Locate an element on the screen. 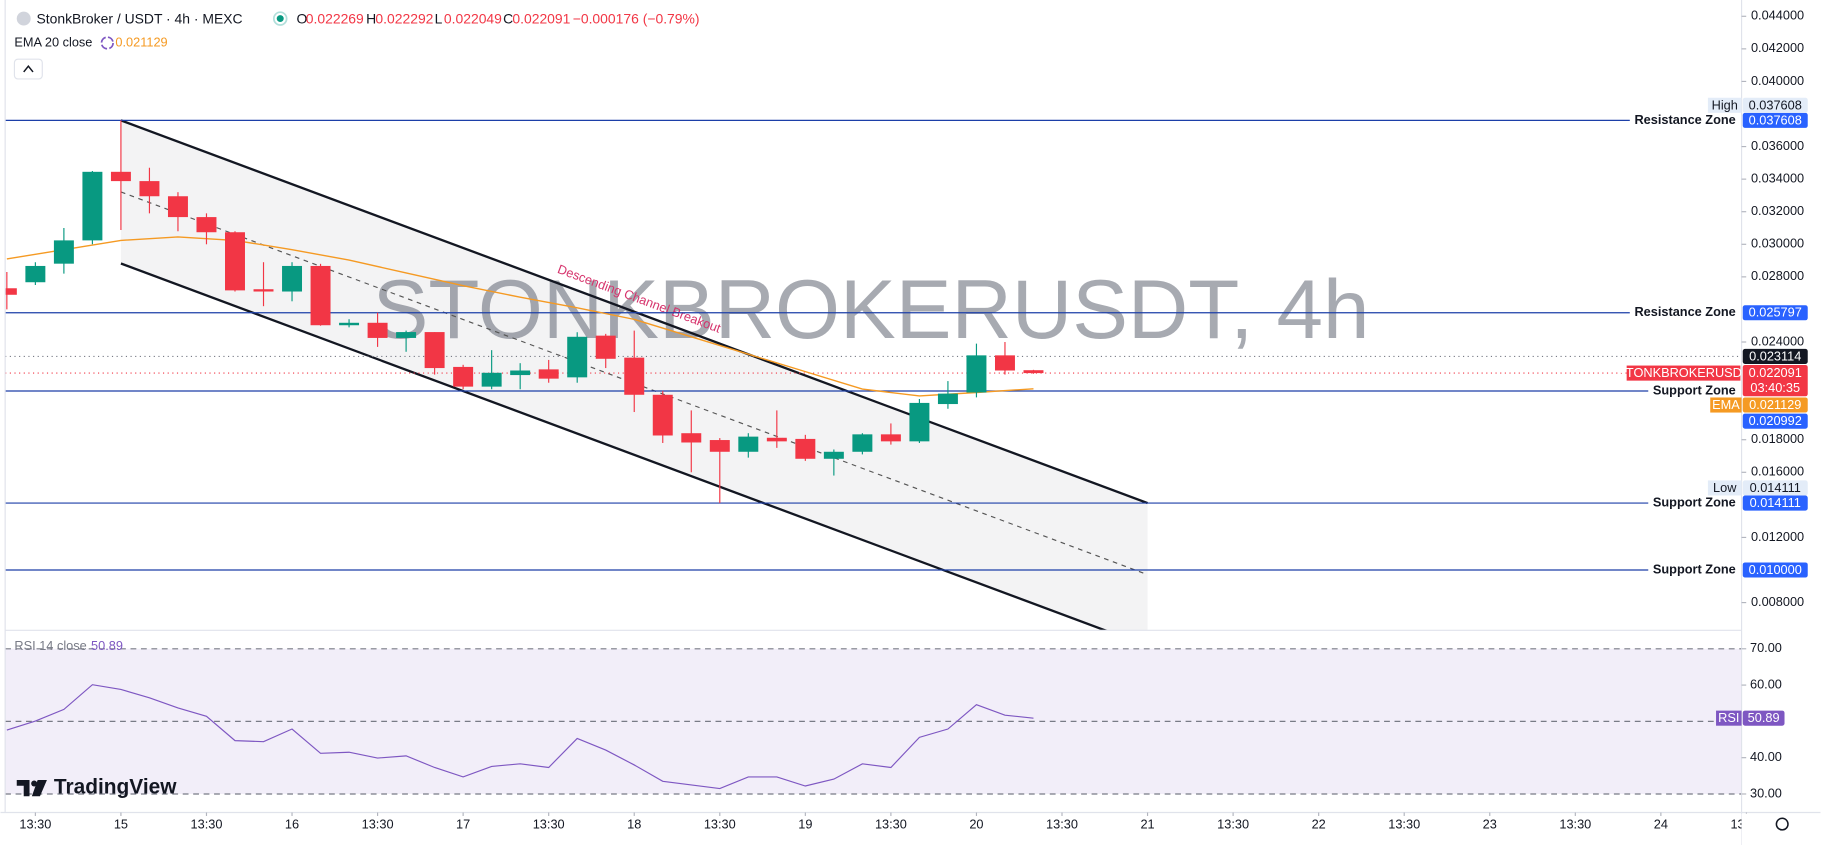 The image size is (1821, 845). ema-tag: 0.021129 is located at coordinates (1775, 404).